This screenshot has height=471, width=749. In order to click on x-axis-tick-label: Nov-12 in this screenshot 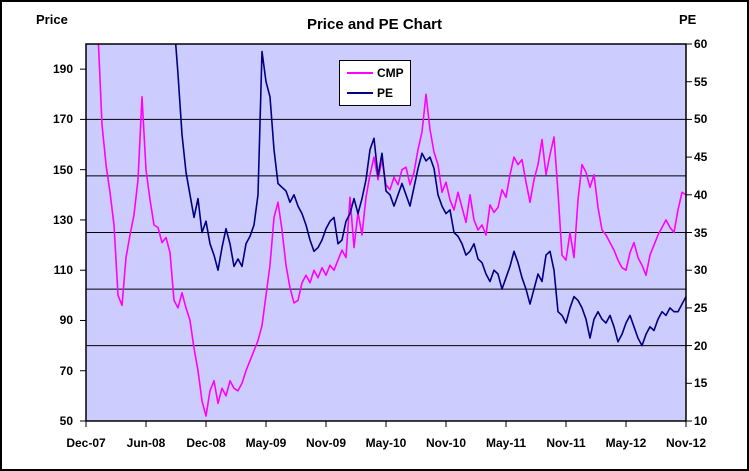, I will do `click(685, 443)`.